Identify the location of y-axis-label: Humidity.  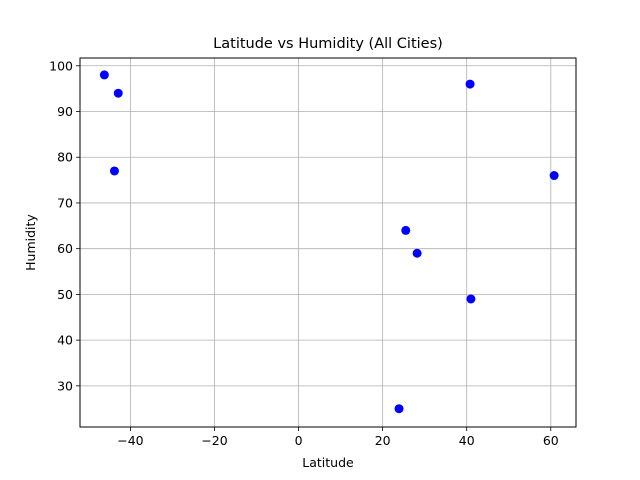
(30, 242).